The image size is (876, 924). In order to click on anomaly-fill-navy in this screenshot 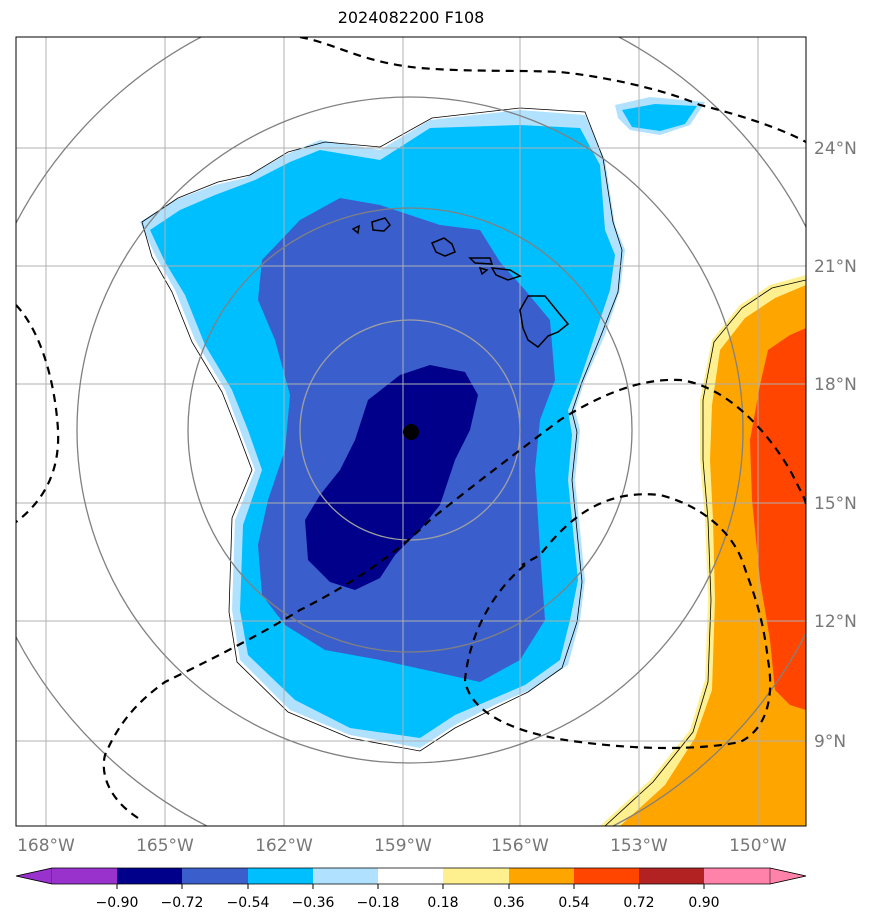, I will do `click(391, 477)`.